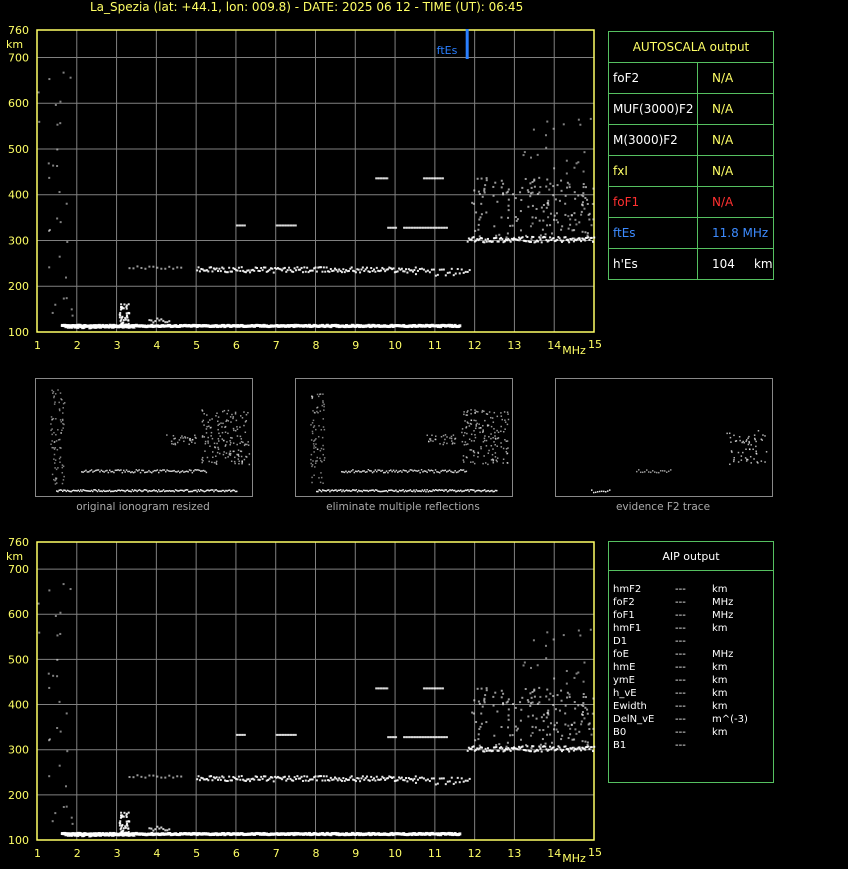 This screenshot has width=848, height=869. What do you see at coordinates (403, 507) in the screenshot?
I see `thumbnail-caption: eliminate multiple reflections` at bounding box center [403, 507].